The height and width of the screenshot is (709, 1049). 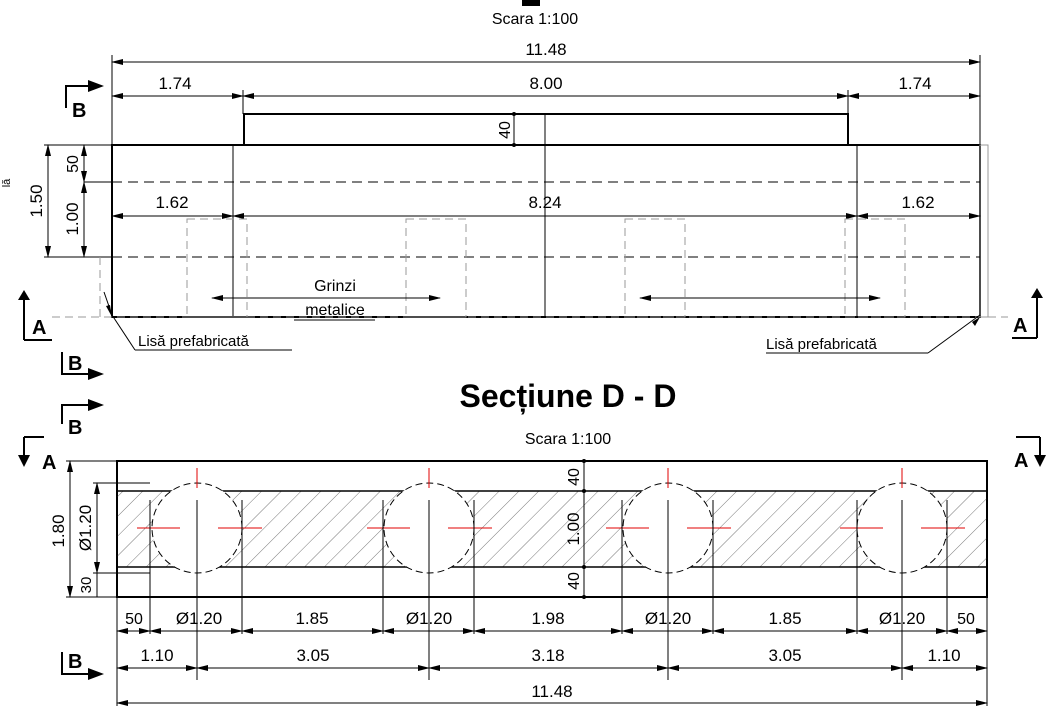 I want to click on dd-row2-dim-2: 3.05, so click(x=312, y=655).